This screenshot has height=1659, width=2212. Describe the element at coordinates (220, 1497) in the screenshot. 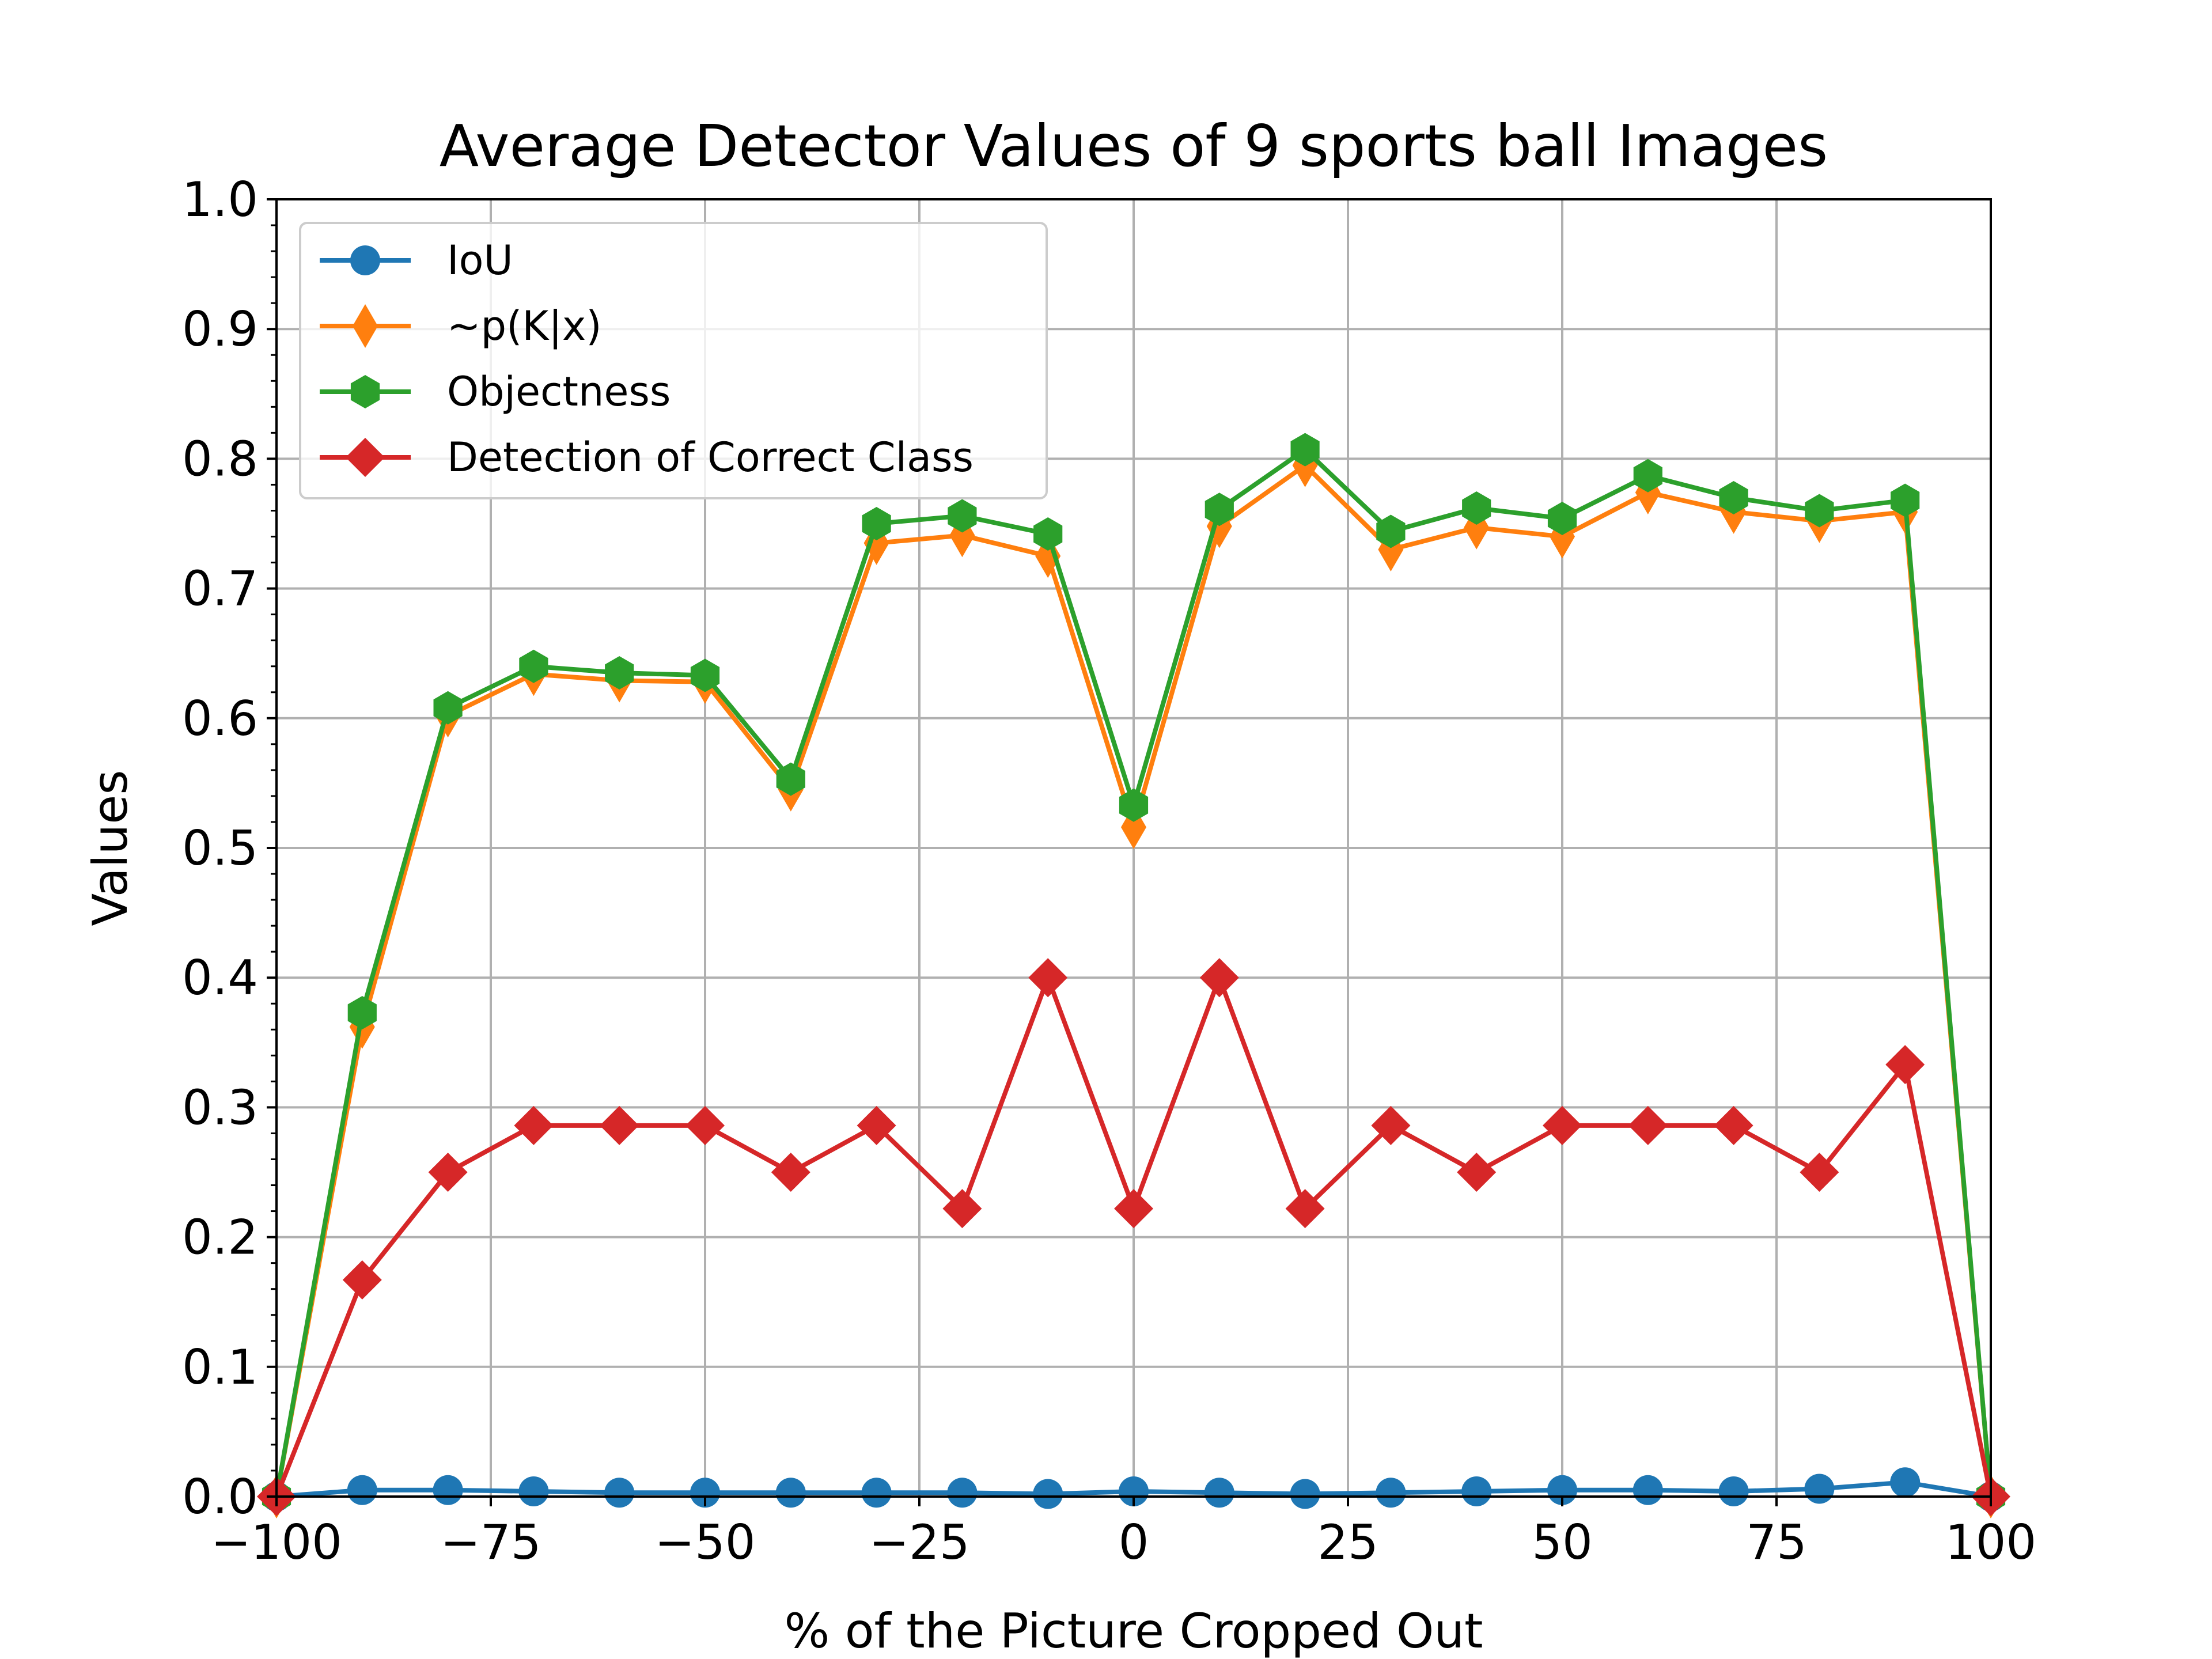

I see `y-tick-label: 0.0` at that location.